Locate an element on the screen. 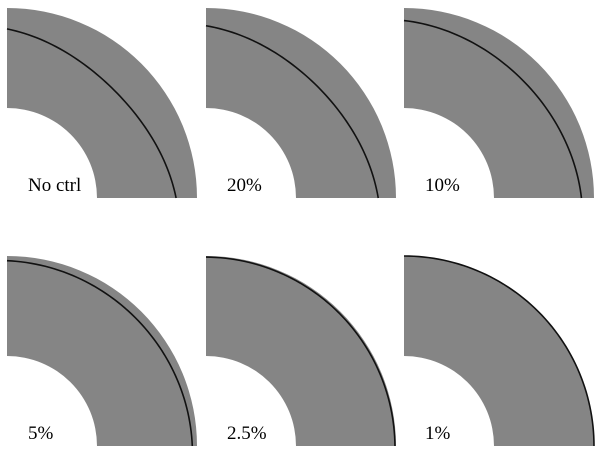  panel-label: 1% is located at coordinates (438, 433).